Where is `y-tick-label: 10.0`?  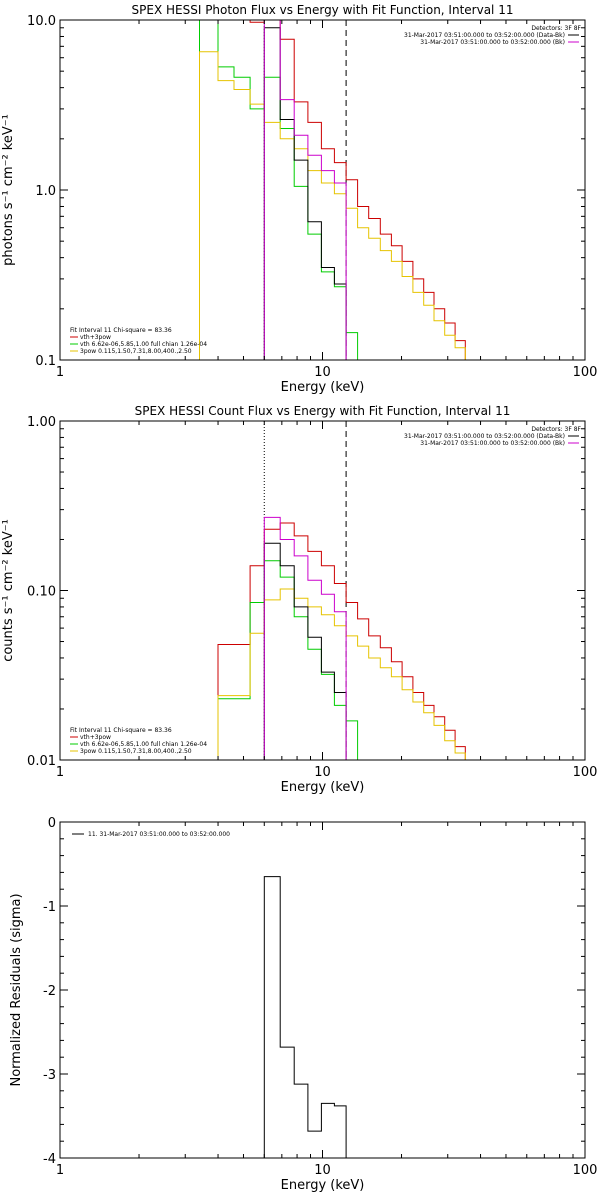
y-tick-label: 10.0 is located at coordinates (41, 21).